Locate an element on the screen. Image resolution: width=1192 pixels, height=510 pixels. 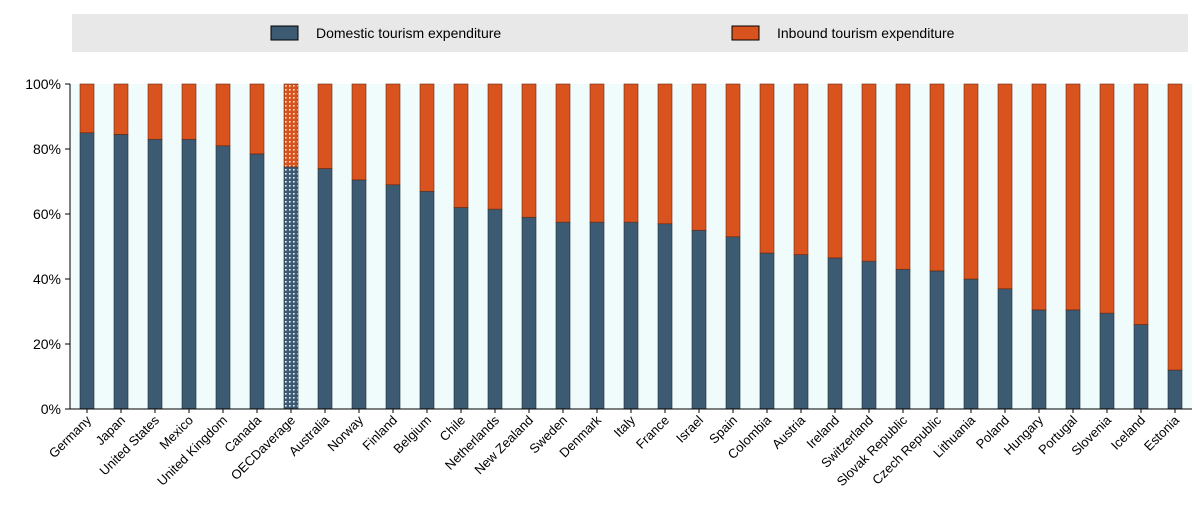
bar-inbound-sweden is located at coordinates (563, 153).